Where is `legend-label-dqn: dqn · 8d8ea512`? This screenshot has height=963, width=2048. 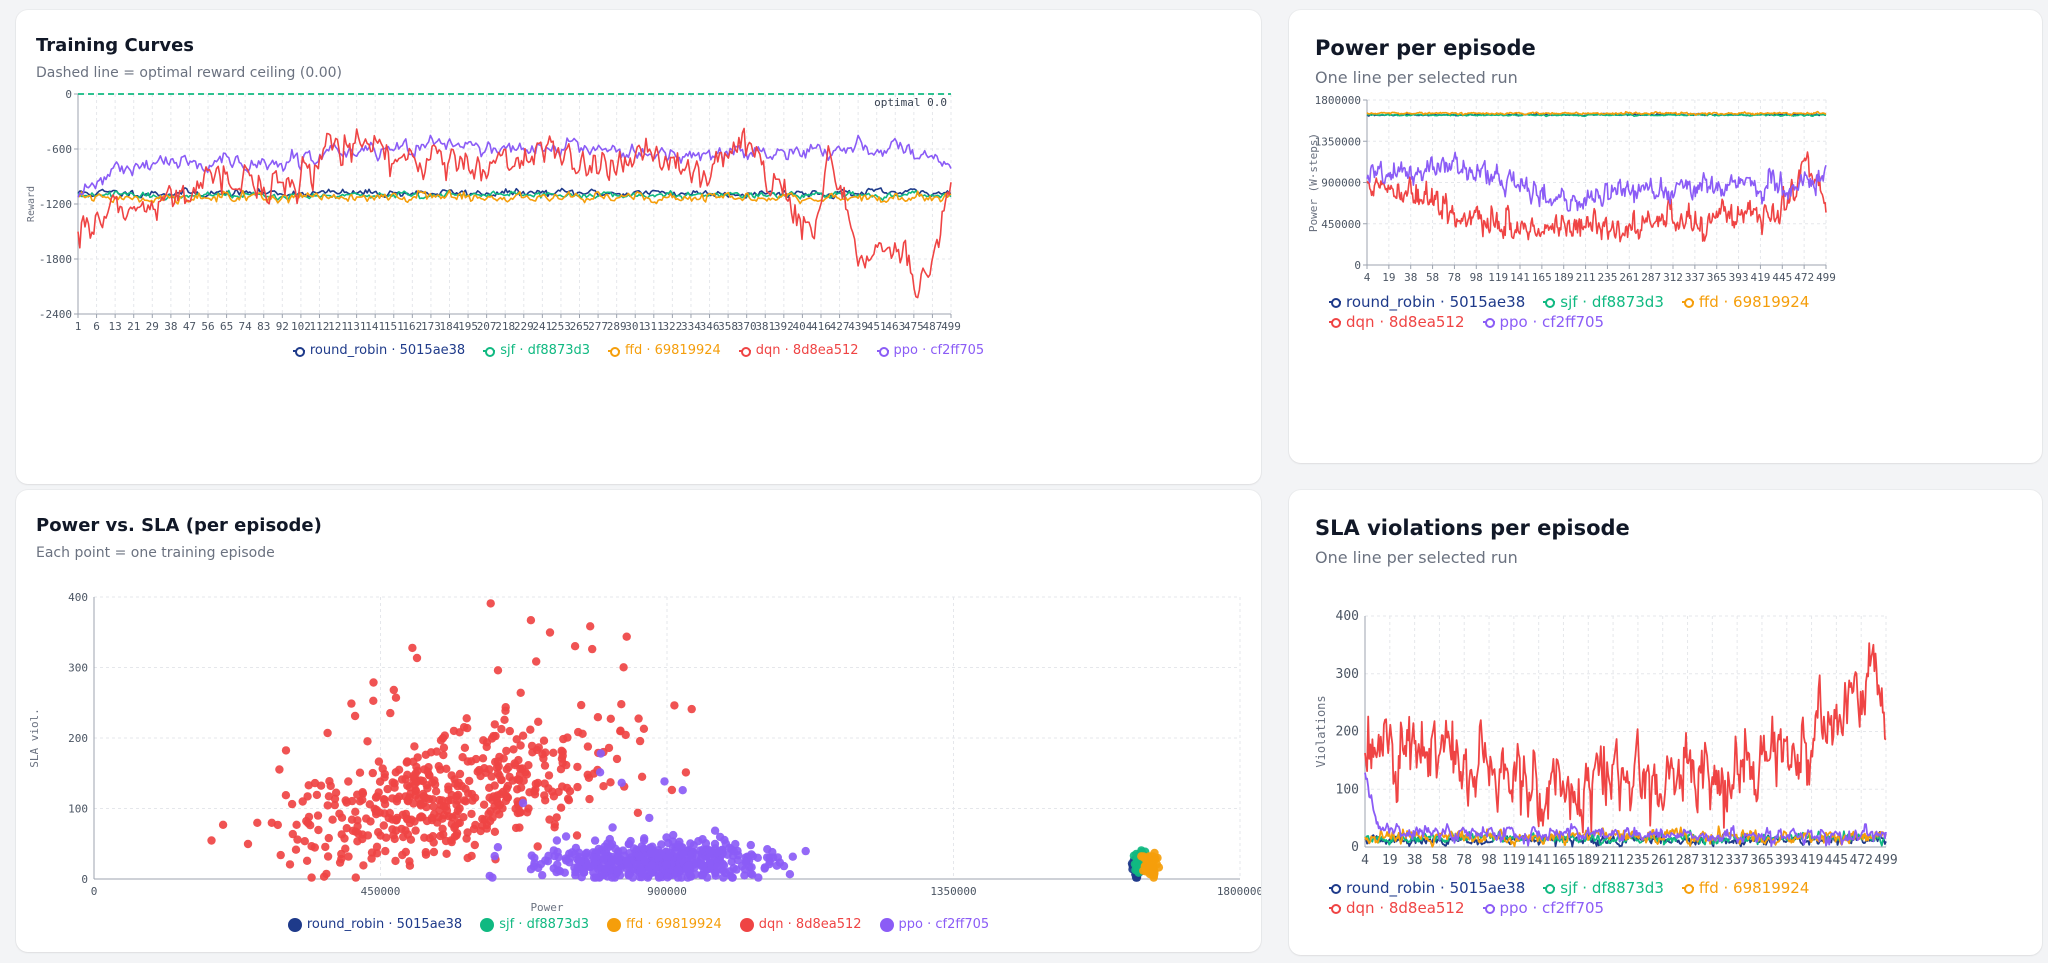 legend-label-dqn: dqn · 8d8ea512 is located at coordinates (1405, 908).